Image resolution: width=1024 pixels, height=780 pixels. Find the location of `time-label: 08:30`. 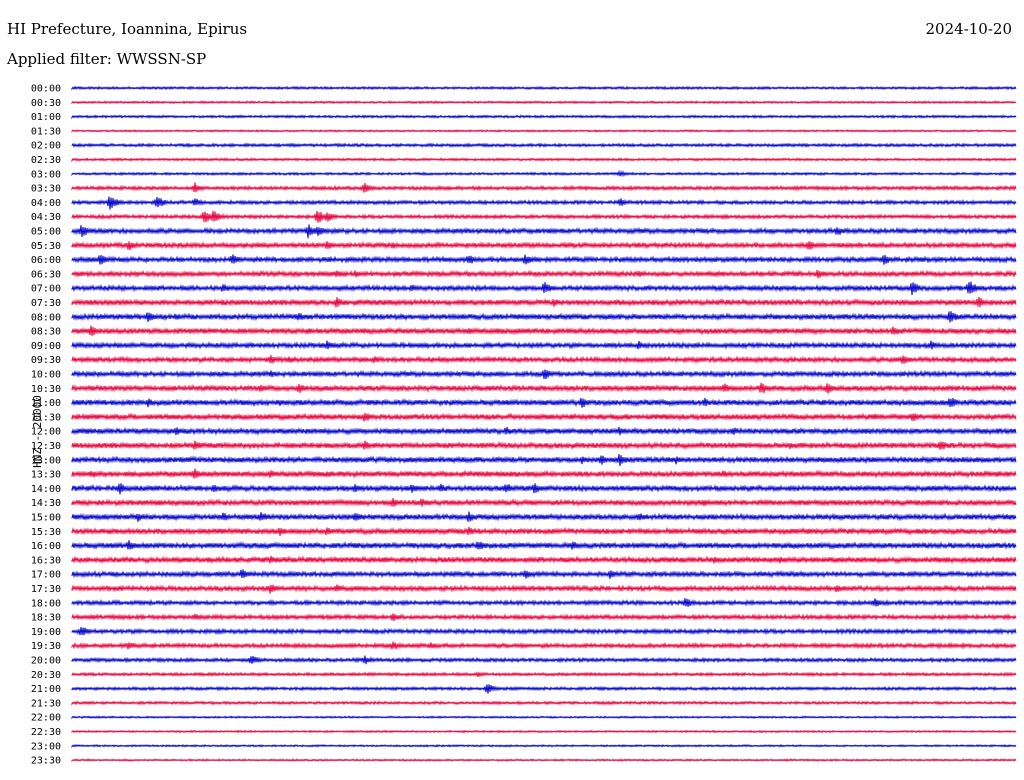

time-label: 08:30 is located at coordinates (46, 332).